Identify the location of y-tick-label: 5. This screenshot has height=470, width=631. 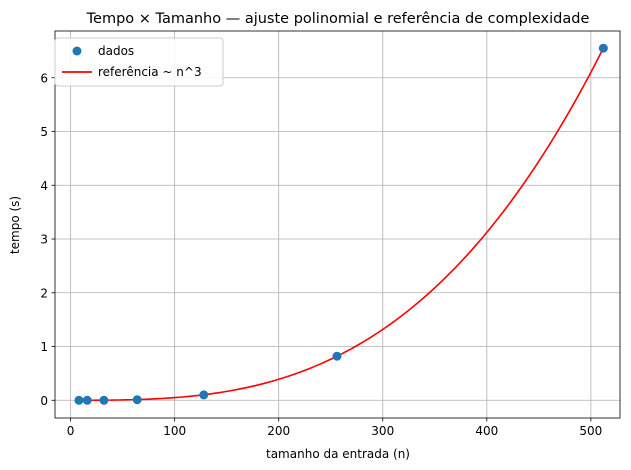
(44, 132).